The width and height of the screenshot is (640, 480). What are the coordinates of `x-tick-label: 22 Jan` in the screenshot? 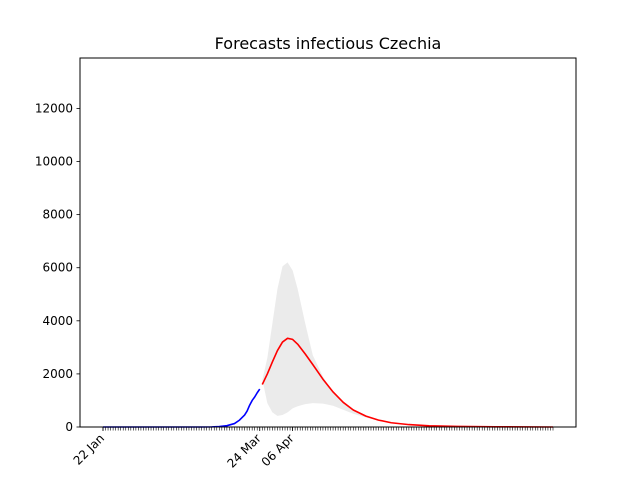 It's located at (89, 449).